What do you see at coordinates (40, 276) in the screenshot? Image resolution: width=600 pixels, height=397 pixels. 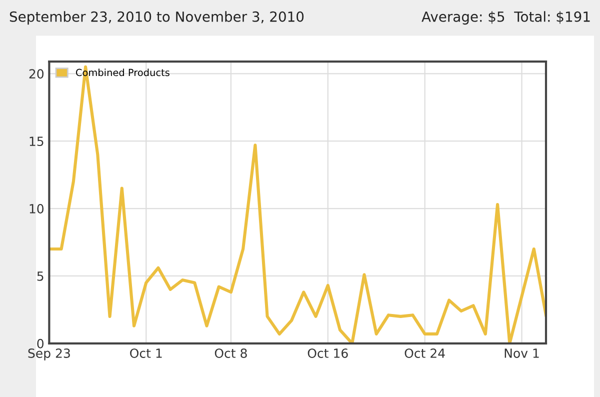 I see `y-tick-label: 5` at bounding box center [40, 276].